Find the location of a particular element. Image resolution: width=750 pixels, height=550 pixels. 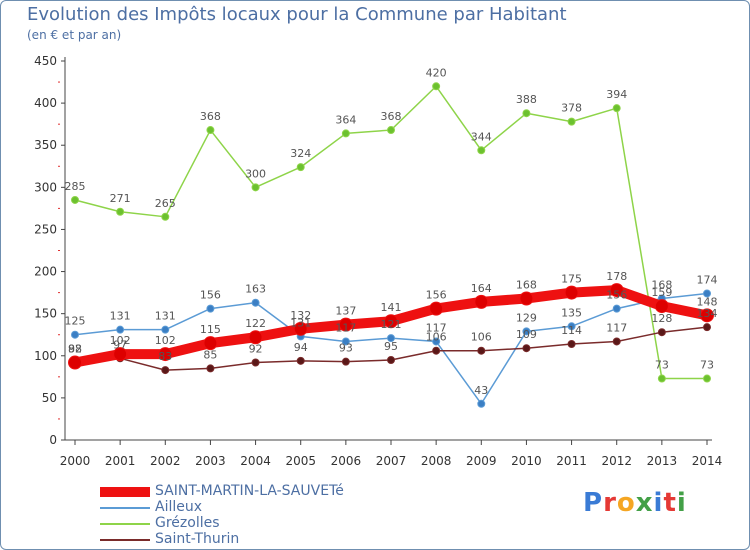

data-label-gr-zolles-2006: 364 is located at coordinates (345, 119).